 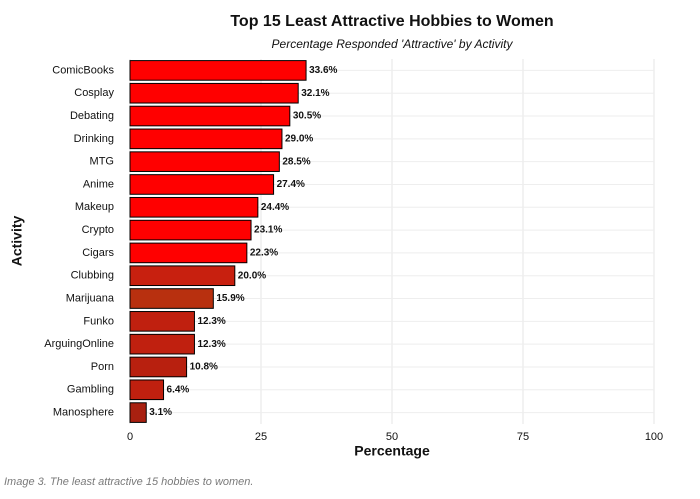 I want to click on y-tick-label: Clubbing, so click(x=92, y=276).